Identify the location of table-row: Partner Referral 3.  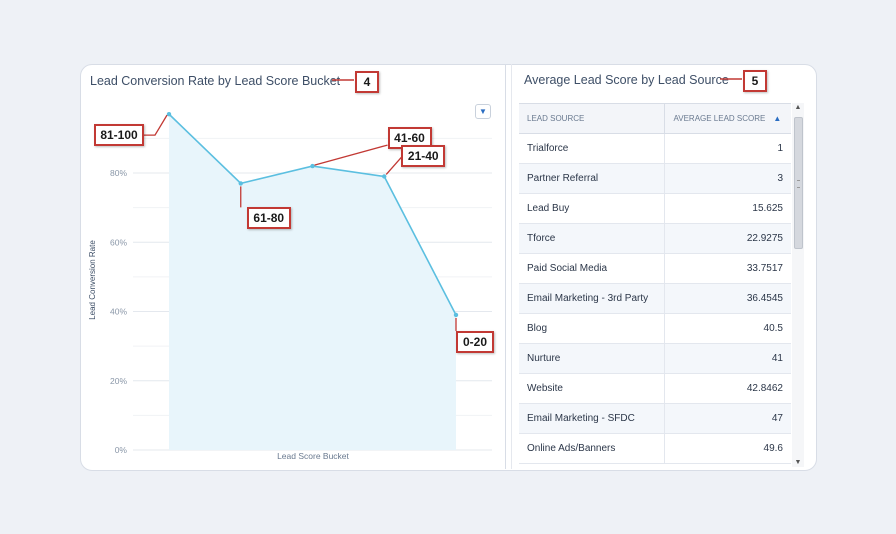
(655, 178).